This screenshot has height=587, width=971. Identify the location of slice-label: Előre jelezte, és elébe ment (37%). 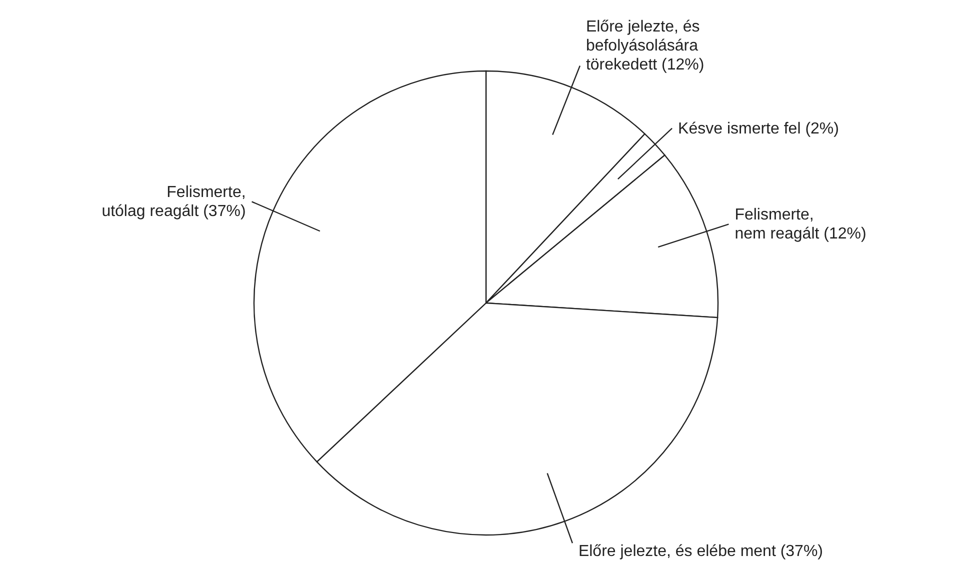
(701, 551).